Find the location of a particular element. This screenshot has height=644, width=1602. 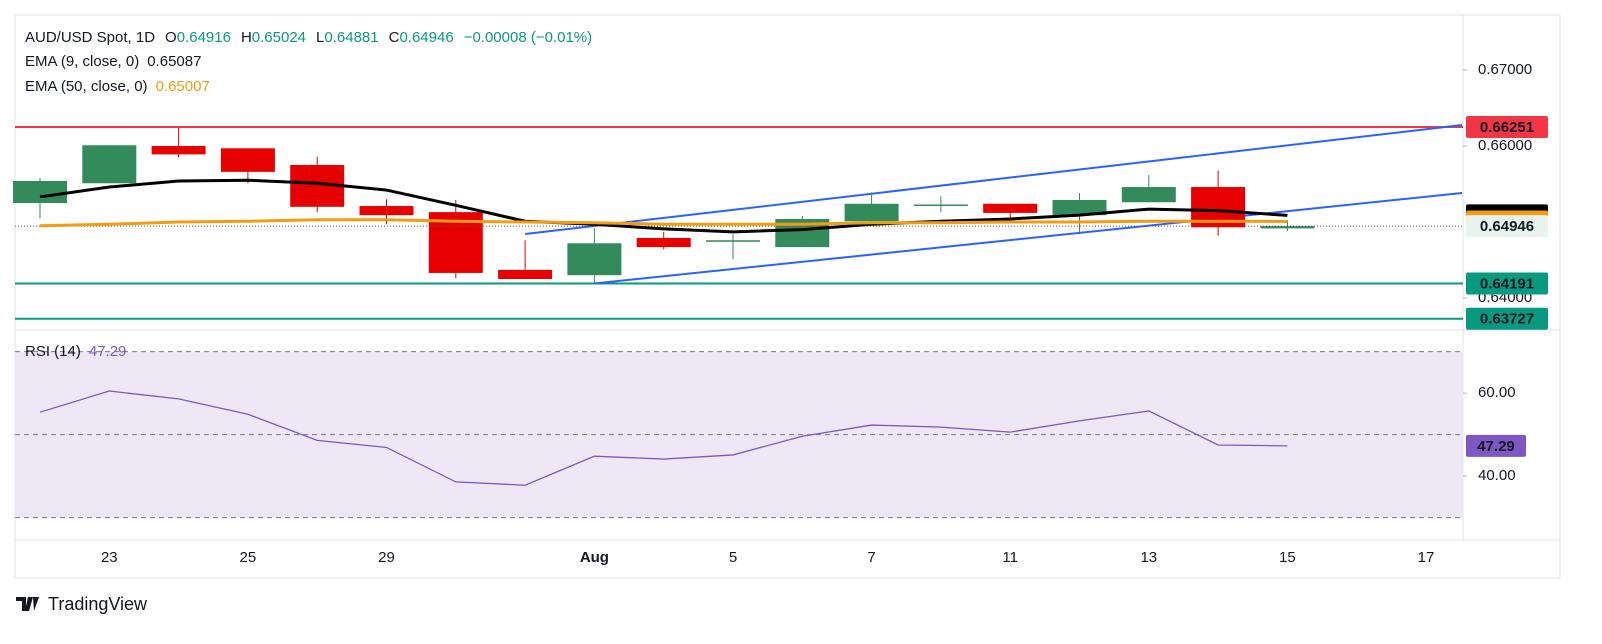

ema-legend: EMA (50, close, 0) 0.65007 is located at coordinates (117, 86).